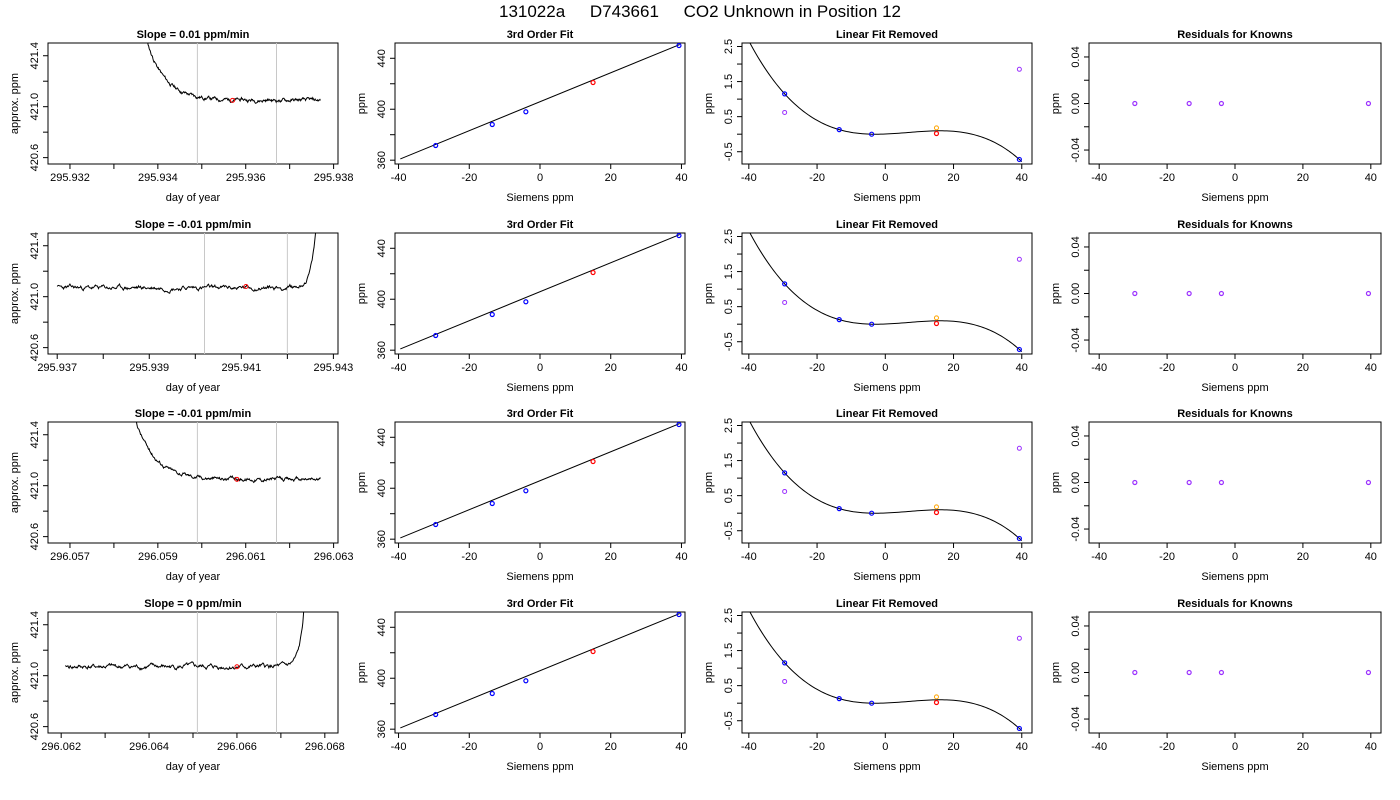 This screenshot has width=1400, height=800. Describe the element at coordinates (1076, 293) in the screenshot. I see `y-tick-label: 0.00` at that location.